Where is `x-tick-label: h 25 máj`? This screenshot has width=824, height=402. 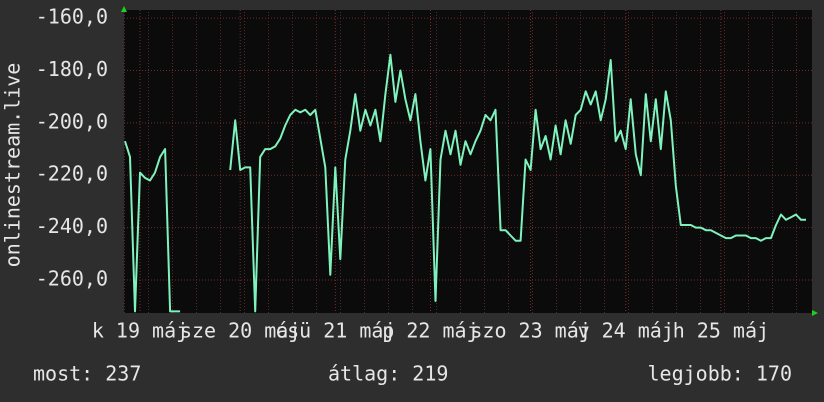
x-tick-label: h 25 máj is located at coordinates (721, 331).